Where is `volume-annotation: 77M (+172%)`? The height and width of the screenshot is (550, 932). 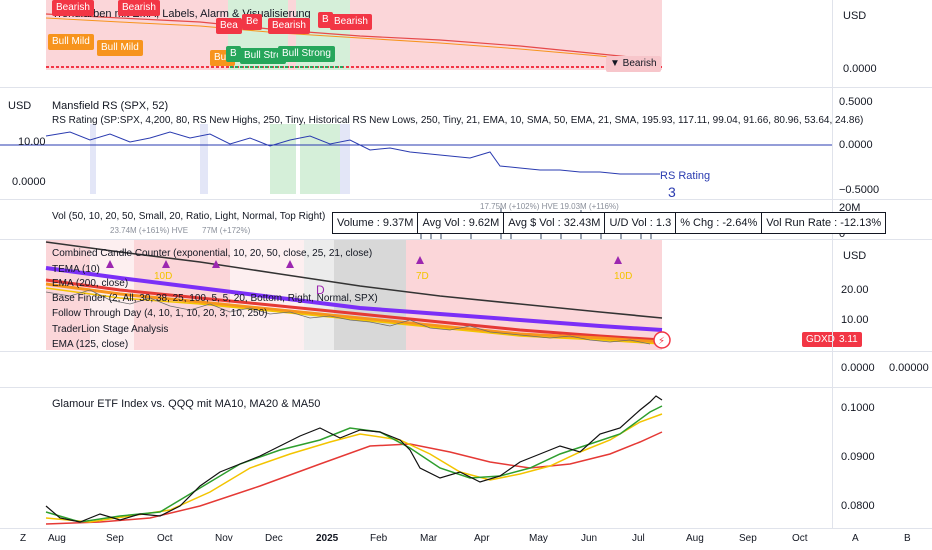 volume-annotation: 77M (+172%) is located at coordinates (226, 230).